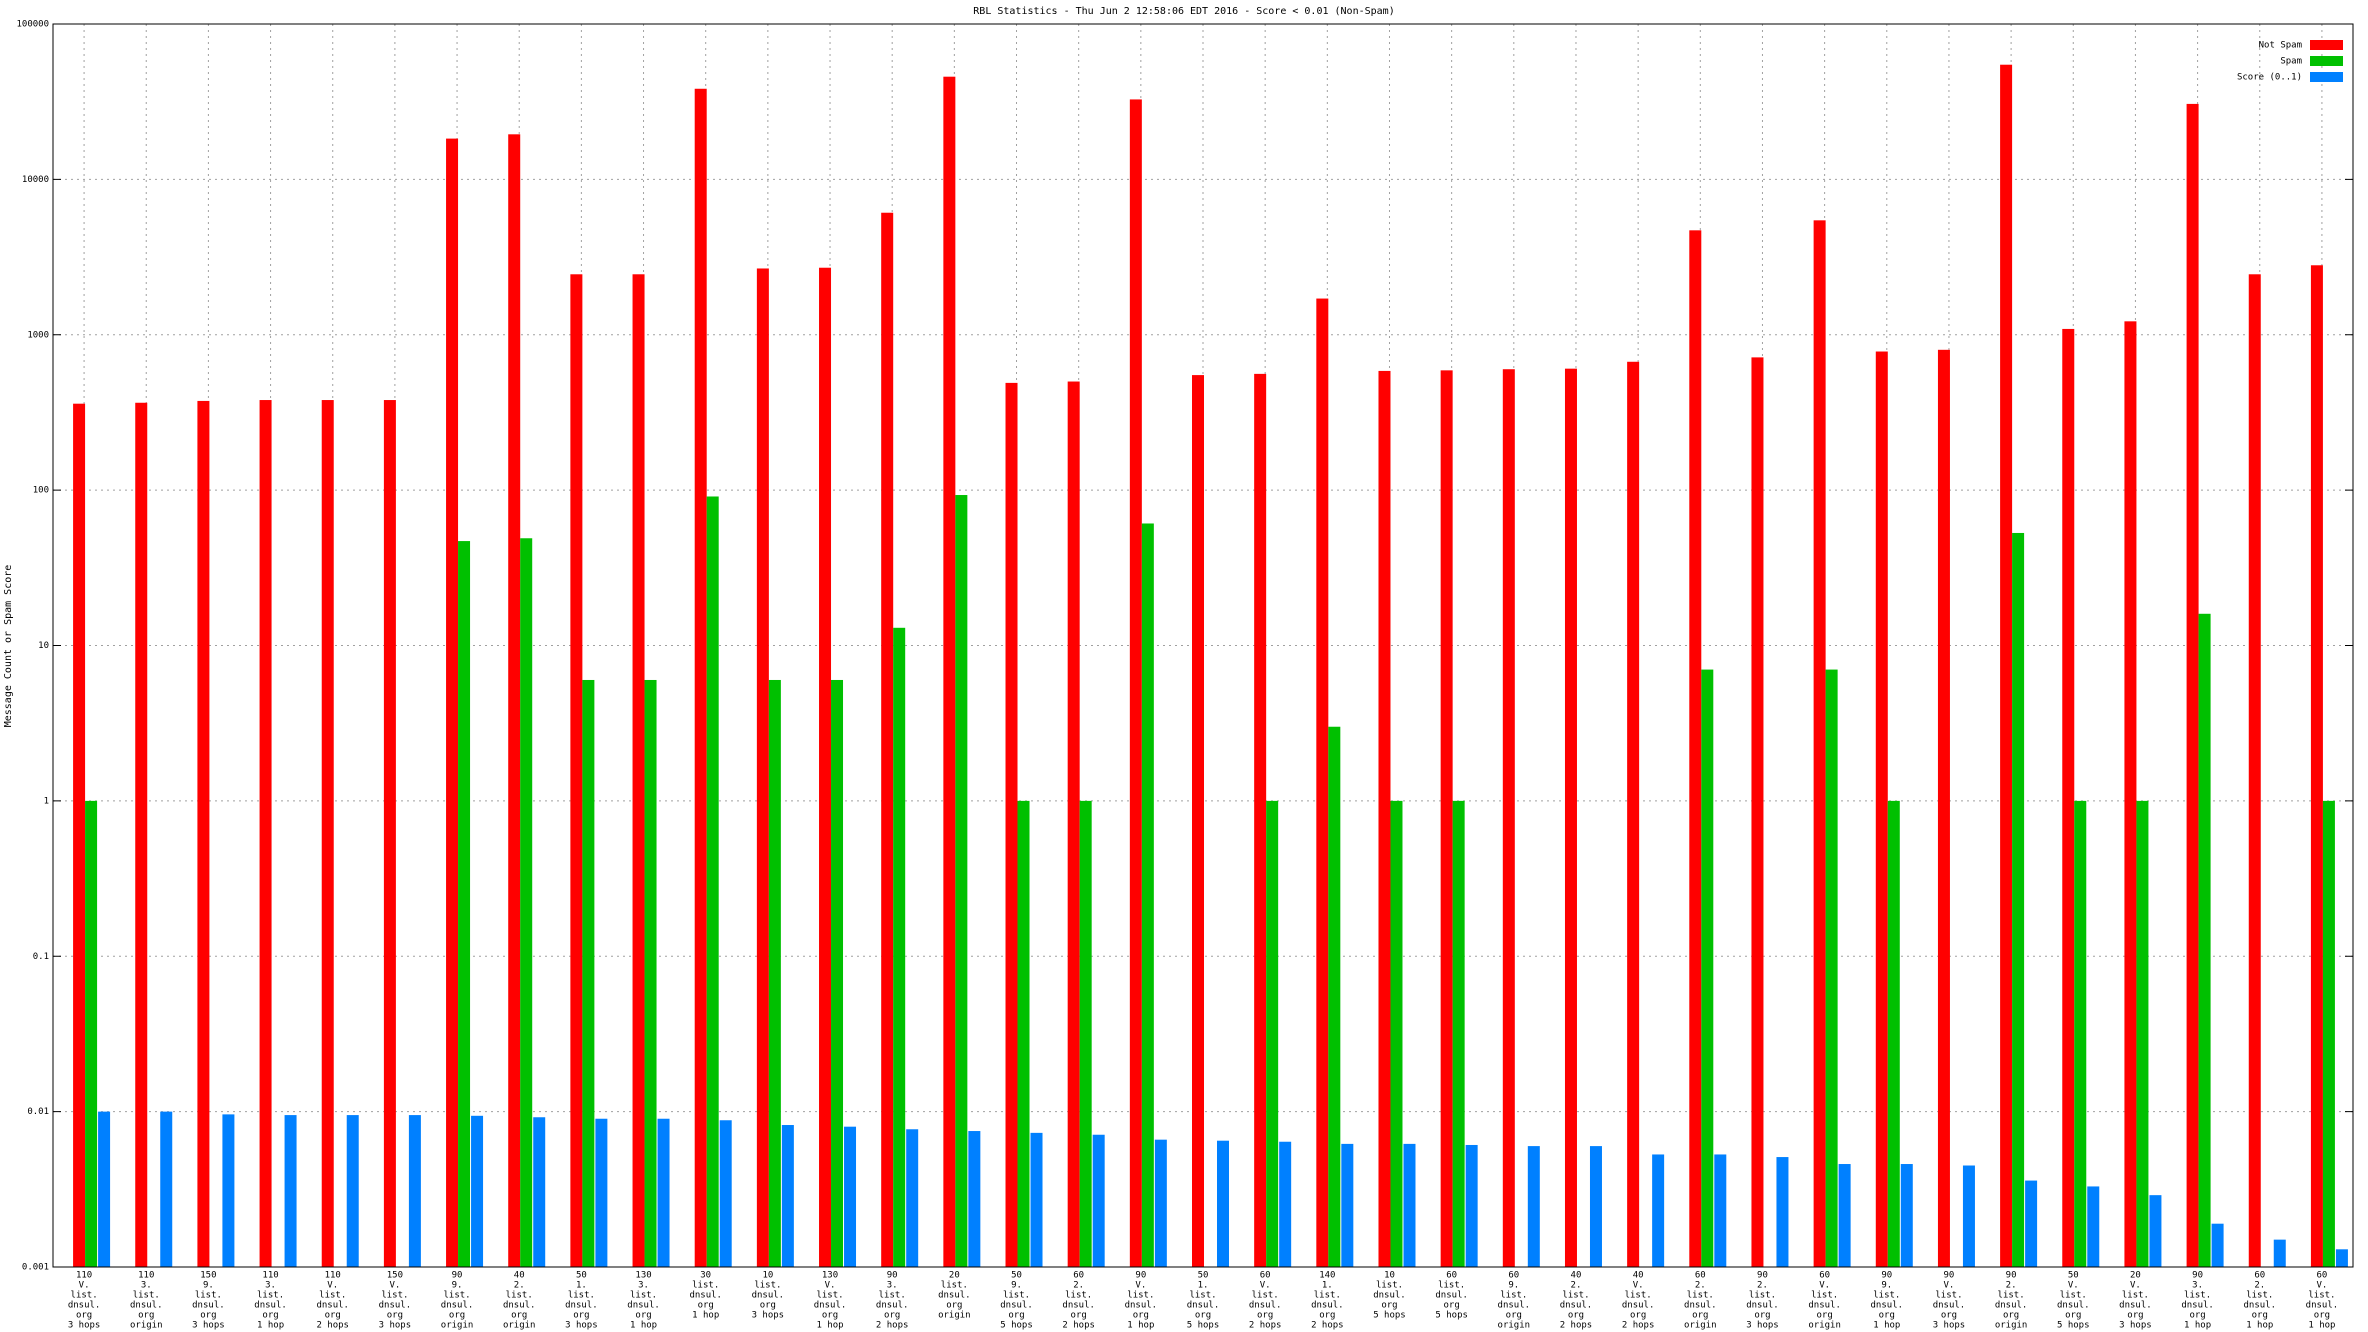 This screenshot has width=2368, height=1332. What do you see at coordinates (2197, 1286) in the screenshot?
I see `x-tick-label: 3.` at bounding box center [2197, 1286].